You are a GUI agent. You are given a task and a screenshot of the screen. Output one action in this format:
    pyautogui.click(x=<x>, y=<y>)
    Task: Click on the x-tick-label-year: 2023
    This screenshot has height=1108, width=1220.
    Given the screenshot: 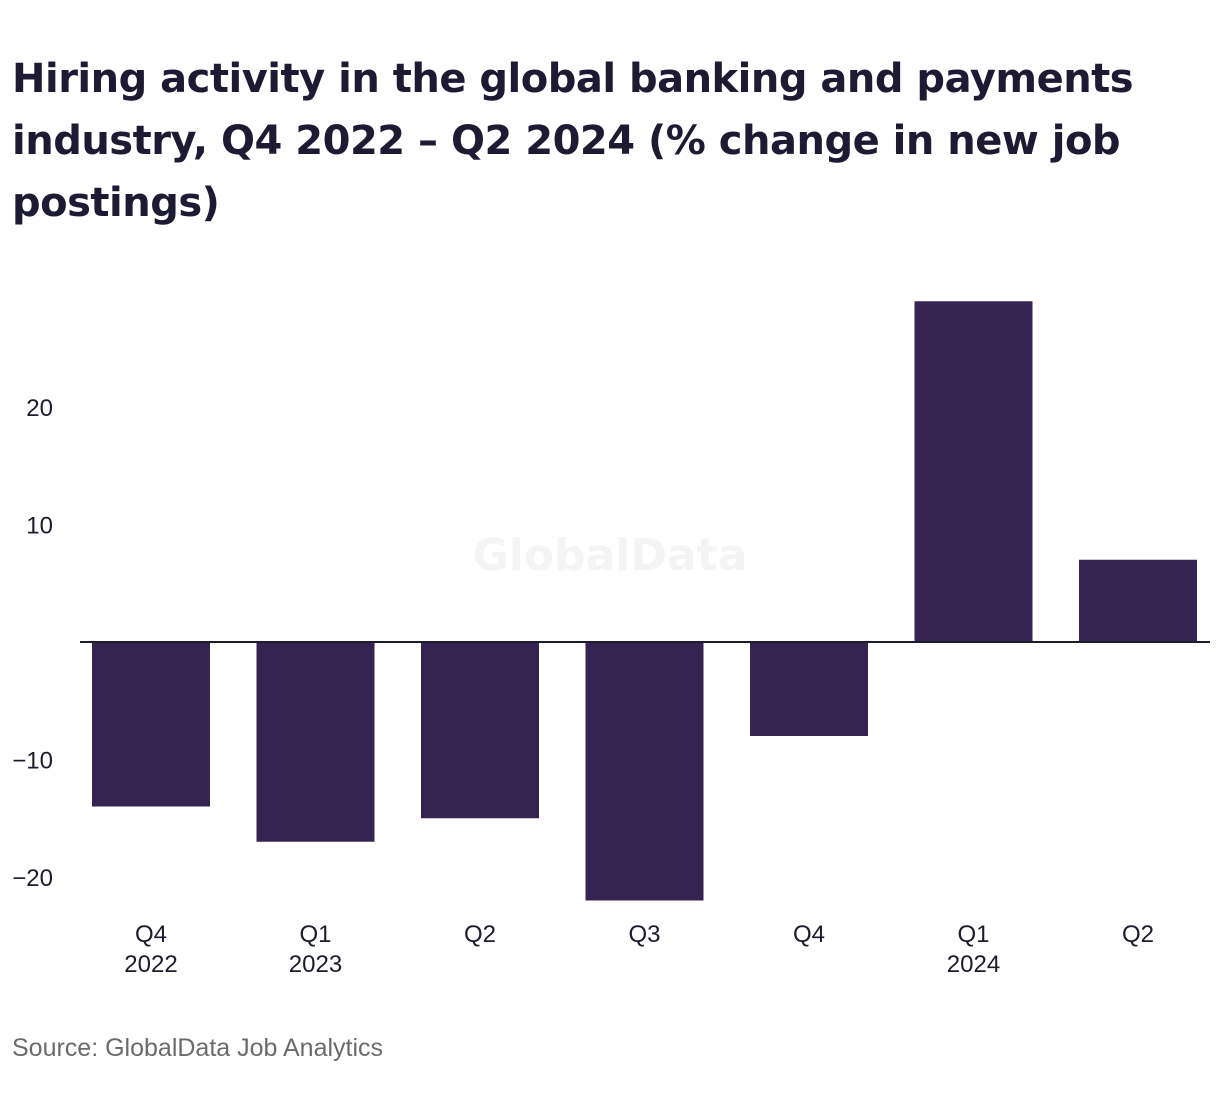 What is the action you would take?
    pyautogui.click(x=315, y=964)
    